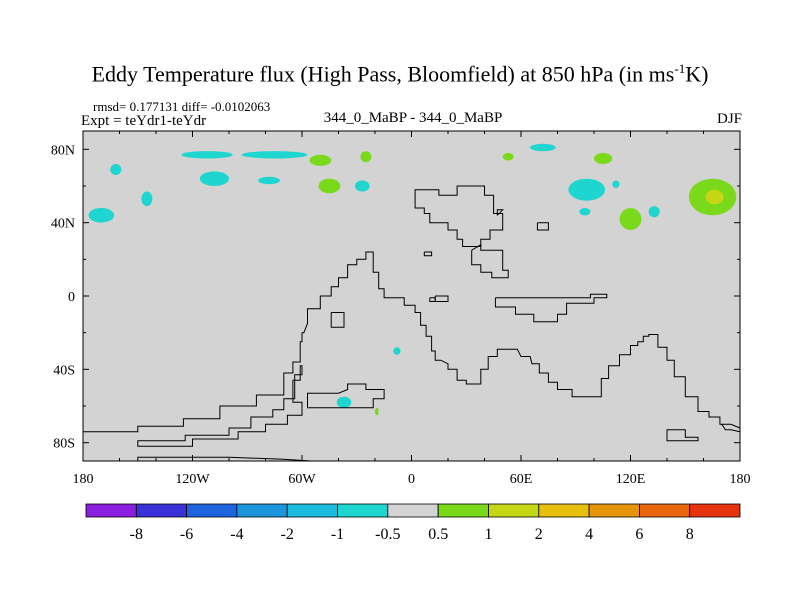 This screenshot has height=600, width=800. What do you see at coordinates (71, 297) in the screenshot?
I see `y-tick-label: 0` at bounding box center [71, 297].